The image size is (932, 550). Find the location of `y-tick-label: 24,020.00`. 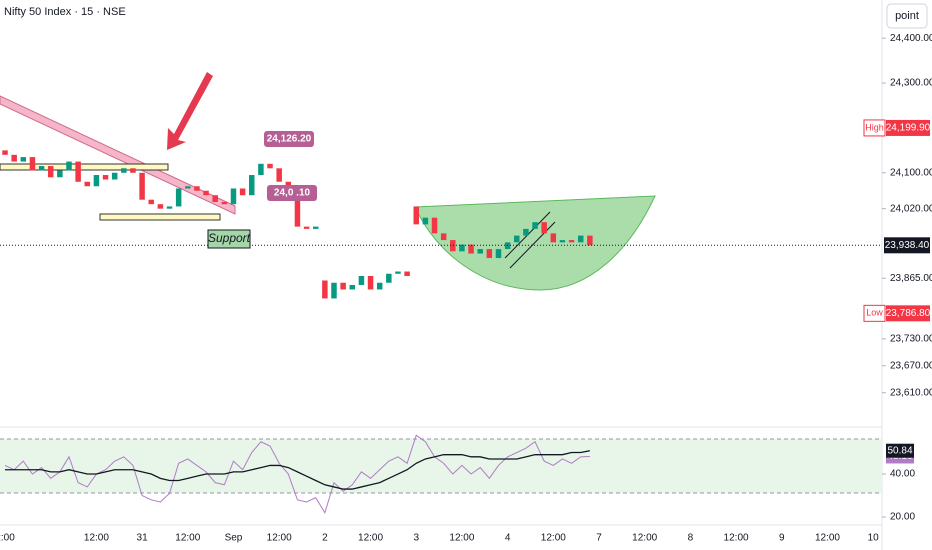

y-tick-label: 24,020.00 is located at coordinates (911, 208).